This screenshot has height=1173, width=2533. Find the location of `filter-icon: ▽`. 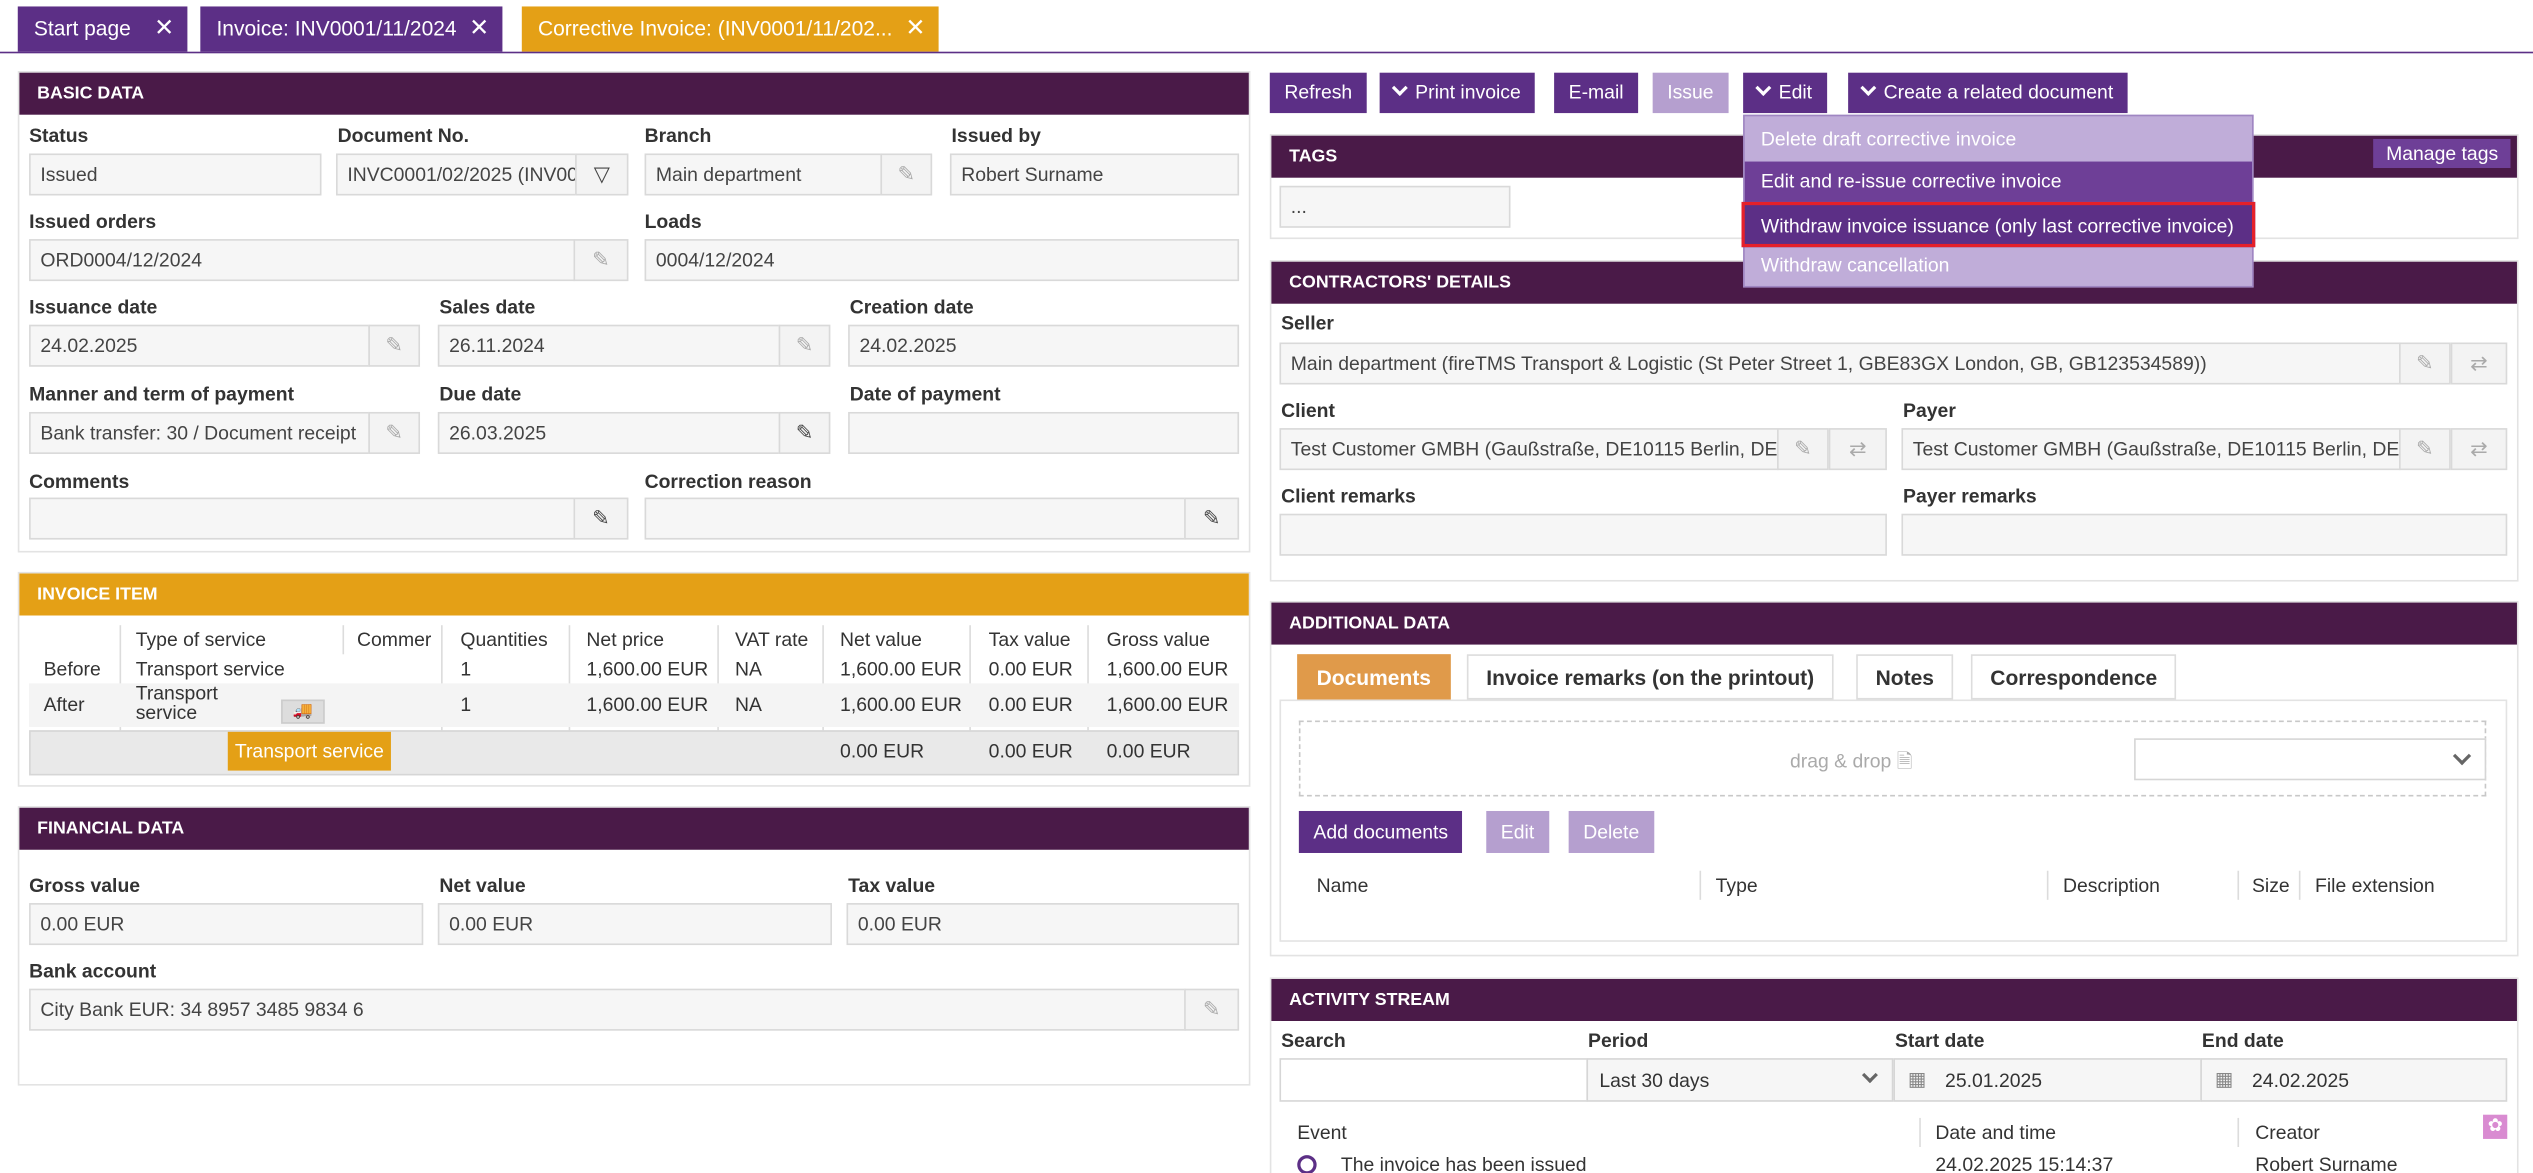

filter-icon: ▽ is located at coordinates (602, 174).